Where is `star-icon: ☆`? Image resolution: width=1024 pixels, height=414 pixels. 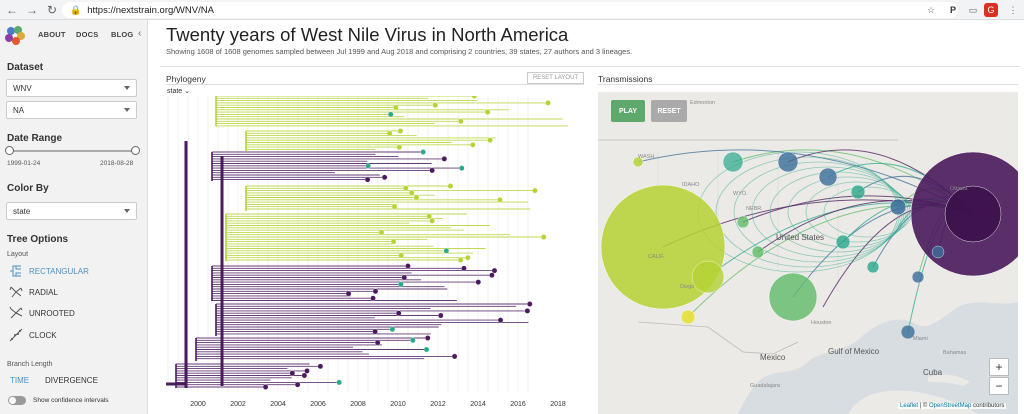
star-icon: ☆ is located at coordinates (931, 9).